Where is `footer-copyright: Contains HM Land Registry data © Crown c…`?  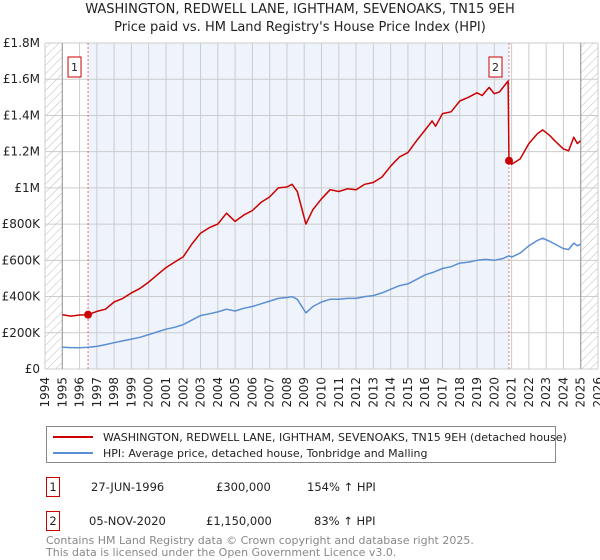
footer-copyright: Contains HM Land Registry data © Crown c… is located at coordinates (260, 540).